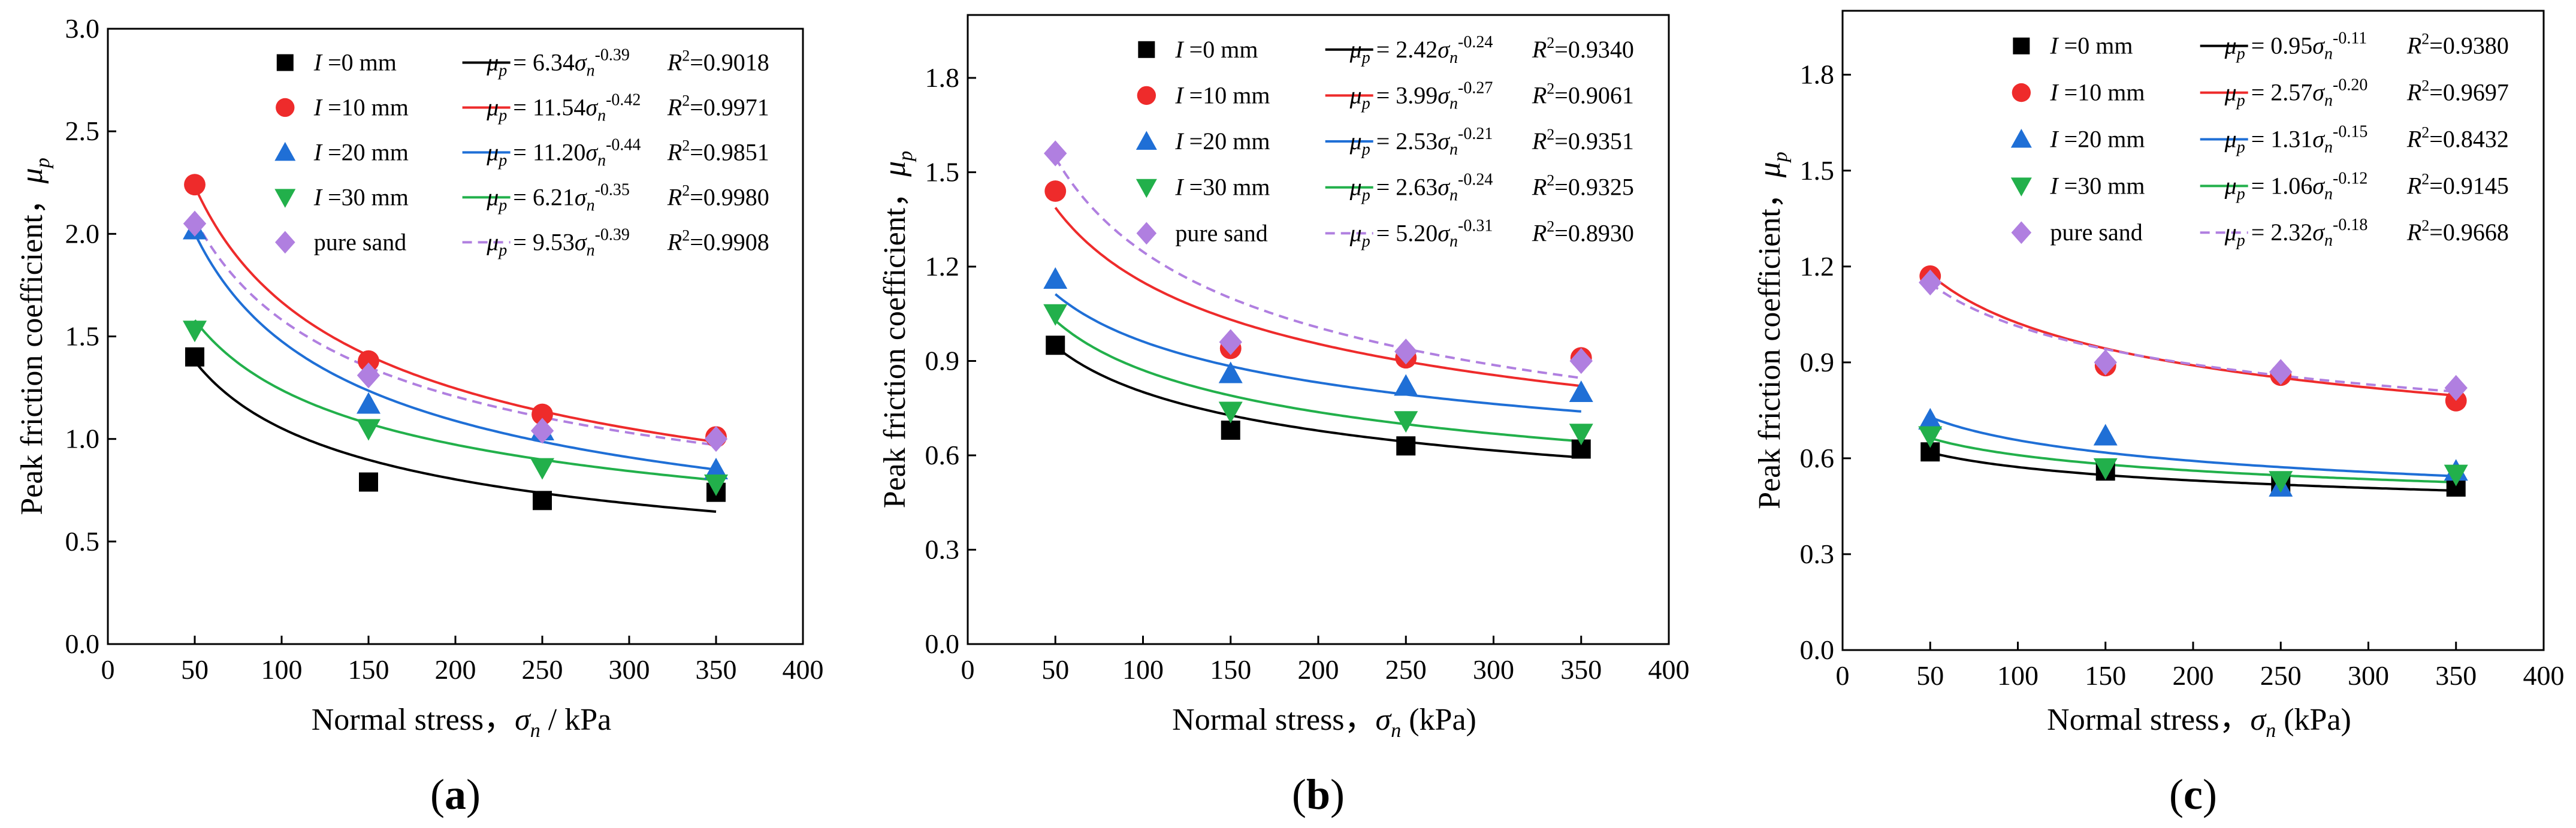  What do you see at coordinates (2296, 186) in the screenshot?
I see `fit-equation-I-30mm: μp = 1.06σn-0.12` at bounding box center [2296, 186].